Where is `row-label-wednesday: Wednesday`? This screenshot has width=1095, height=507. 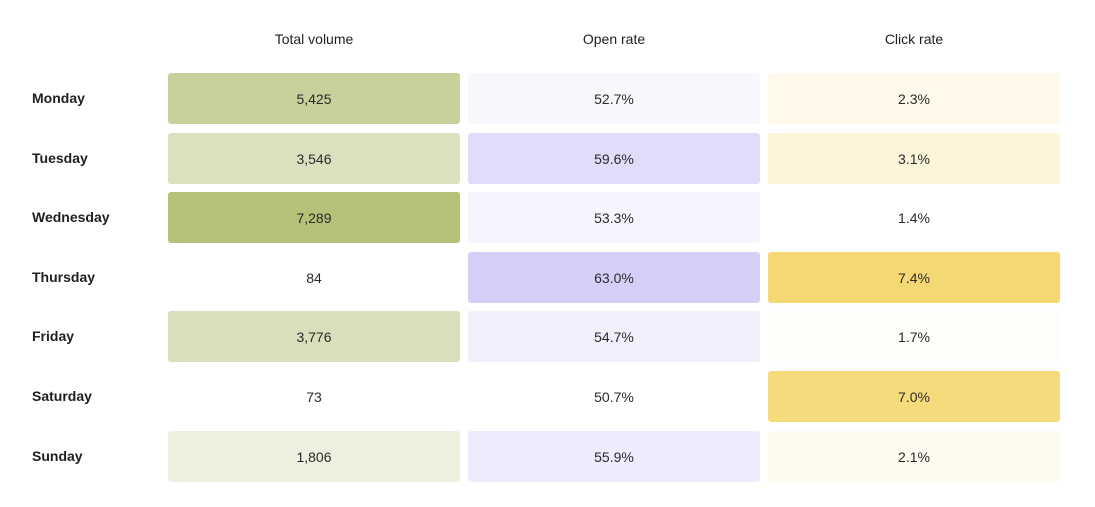
row-label-wednesday: Wednesday is located at coordinates (71, 217).